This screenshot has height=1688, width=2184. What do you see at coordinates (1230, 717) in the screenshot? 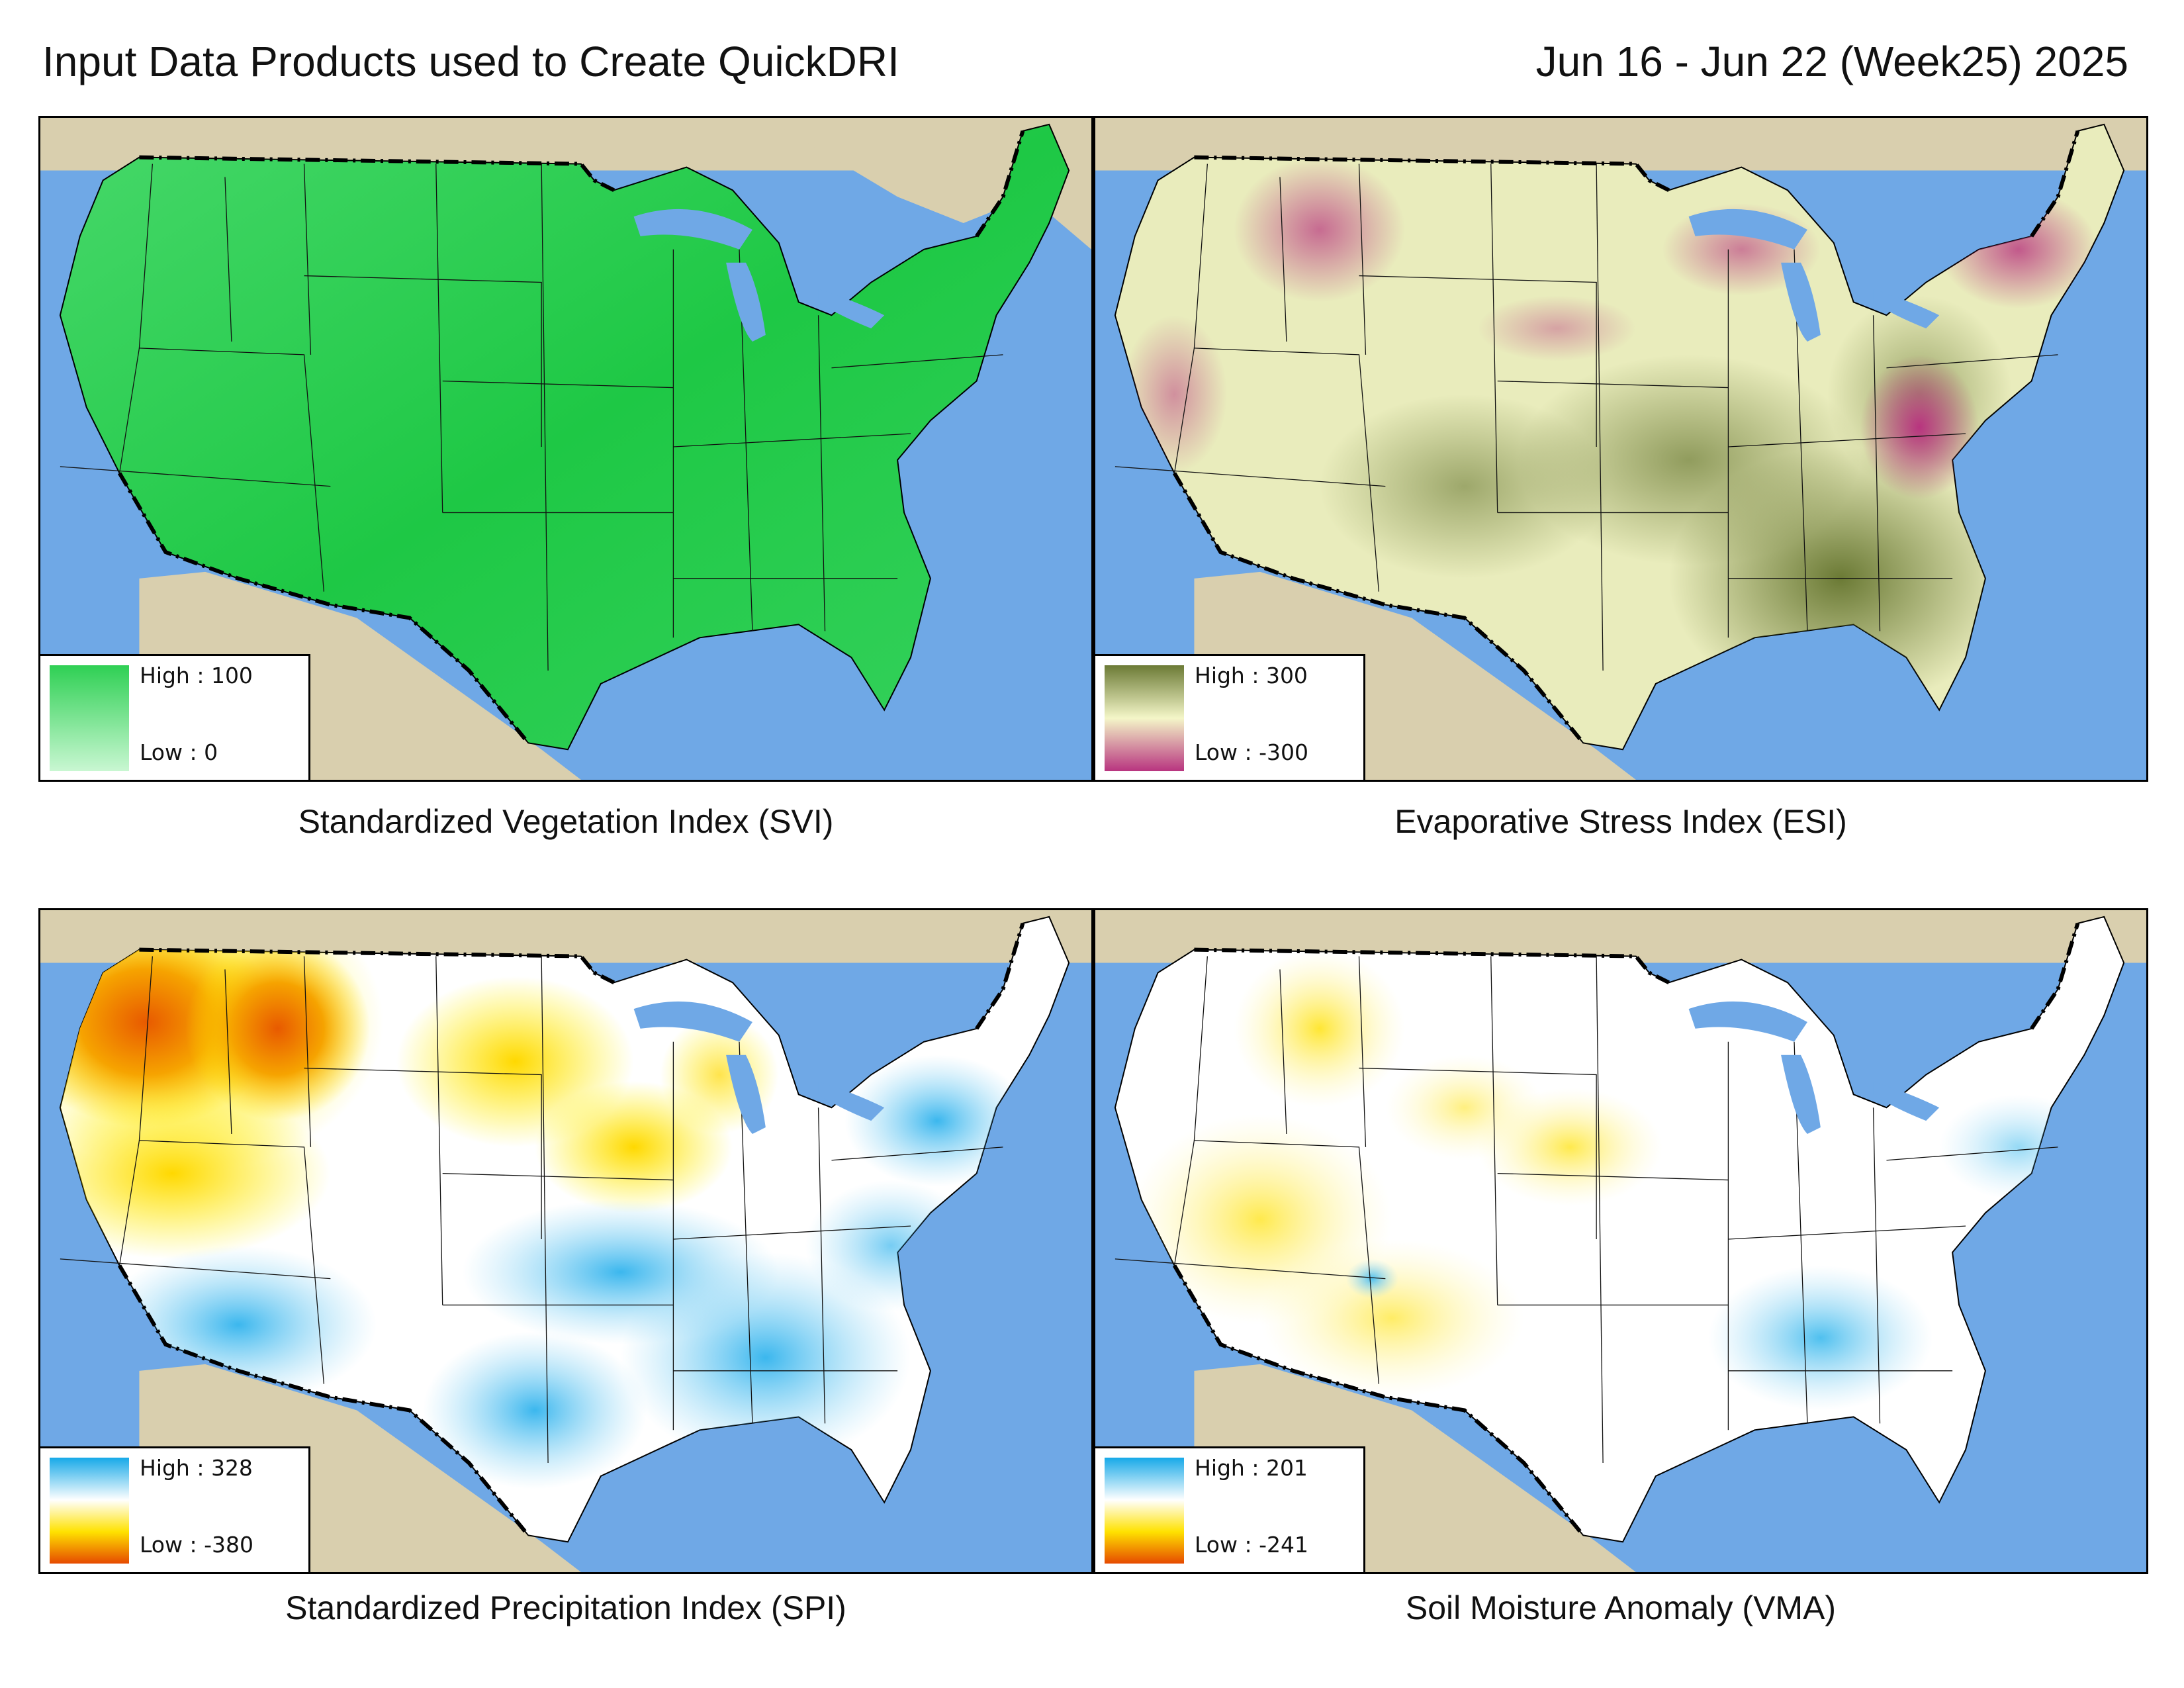
I see `esi-legend: High : 300 Low : -300` at bounding box center [1230, 717].